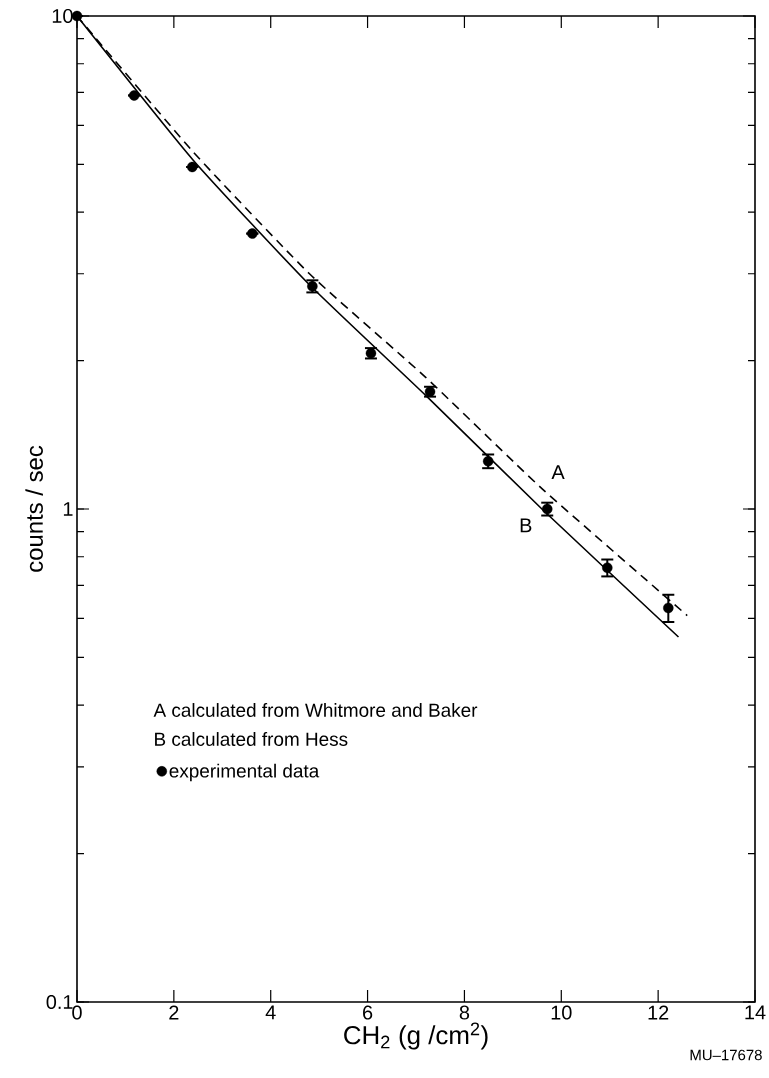 The height and width of the screenshot is (1078, 769). Describe the element at coordinates (755, 1012) in the screenshot. I see `x-tick-label: 14` at that location.